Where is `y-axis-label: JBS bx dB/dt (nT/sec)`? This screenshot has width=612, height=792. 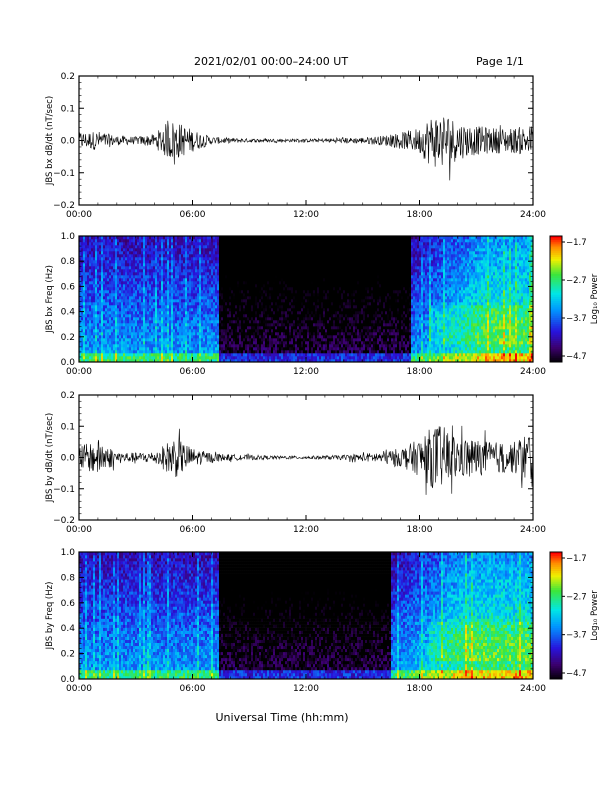 y-axis-label: JBS bx dB/dt (nT/sec) is located at coordinates (50, 141).